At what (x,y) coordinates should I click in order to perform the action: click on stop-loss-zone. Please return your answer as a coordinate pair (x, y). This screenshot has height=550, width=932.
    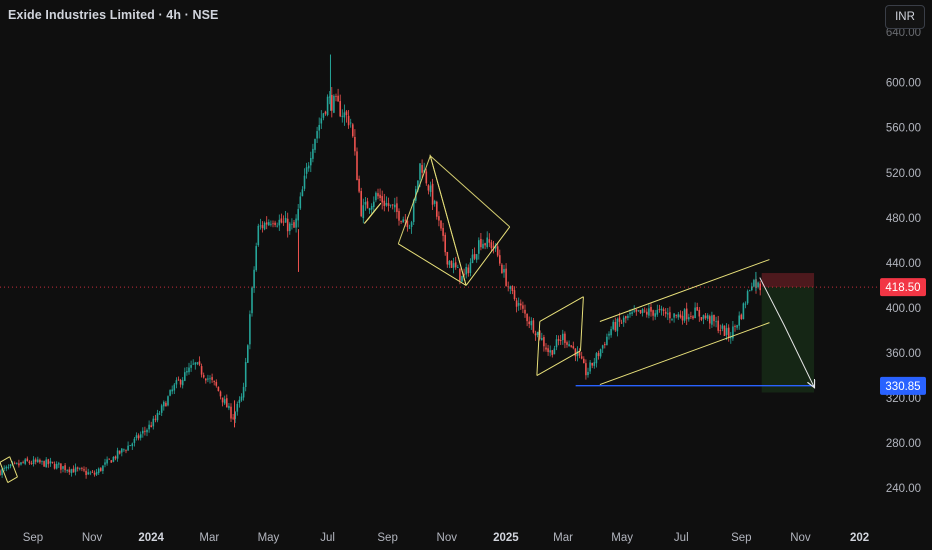
    Looking at the image, I should click on (788, 280).